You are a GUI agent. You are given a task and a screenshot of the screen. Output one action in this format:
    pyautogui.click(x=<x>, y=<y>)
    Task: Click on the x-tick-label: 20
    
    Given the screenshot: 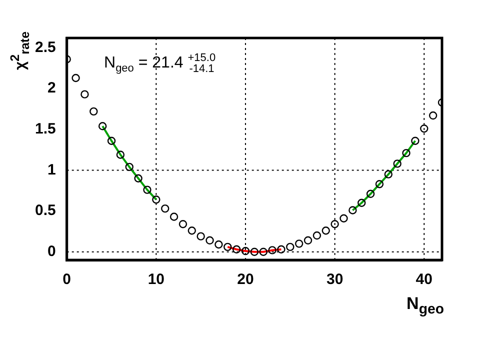 What is the action you would take?
    pyautogui.click(x=245, y=279)
    